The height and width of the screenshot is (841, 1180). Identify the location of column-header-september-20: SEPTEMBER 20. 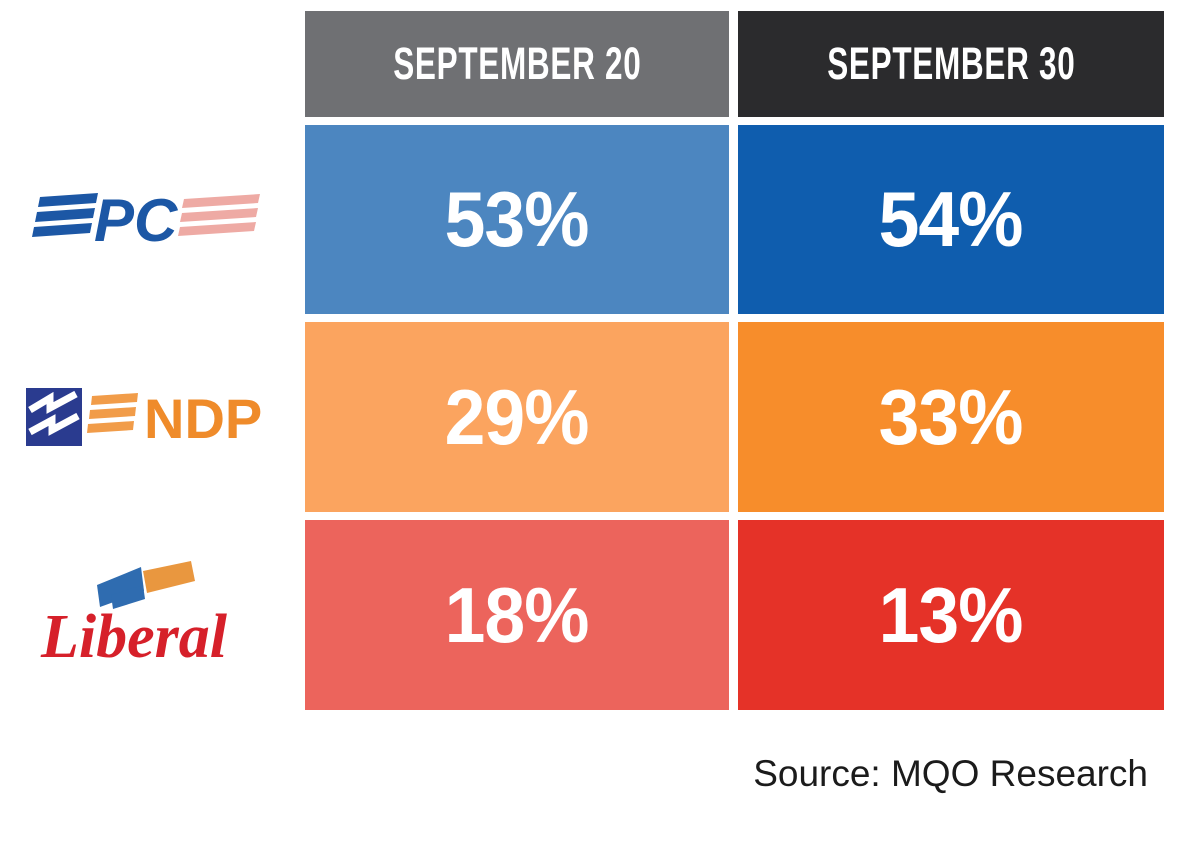
(517, 64).